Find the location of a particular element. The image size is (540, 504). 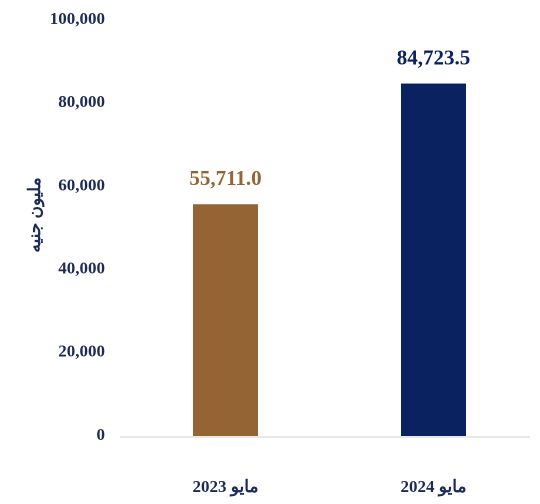

y-tick-label: 40,000 is located at coordinates (81, 268).